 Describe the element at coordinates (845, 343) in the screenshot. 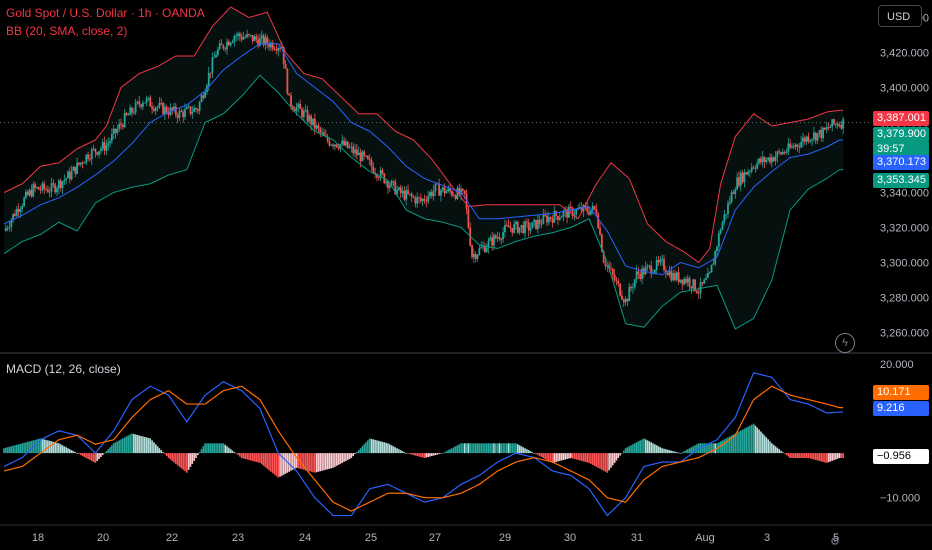

I see `bolt-icon: ϟ` at that location.